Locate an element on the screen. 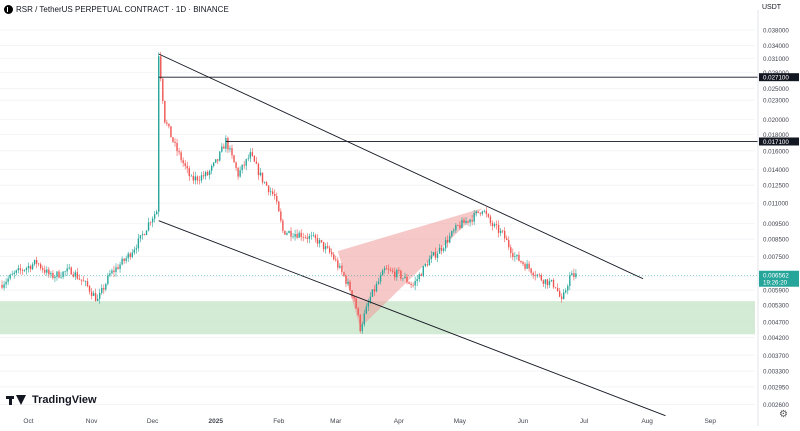 This screenshot has width=800, height=431. current-price-label: 0.006562 is located at coordinates (776, 275).